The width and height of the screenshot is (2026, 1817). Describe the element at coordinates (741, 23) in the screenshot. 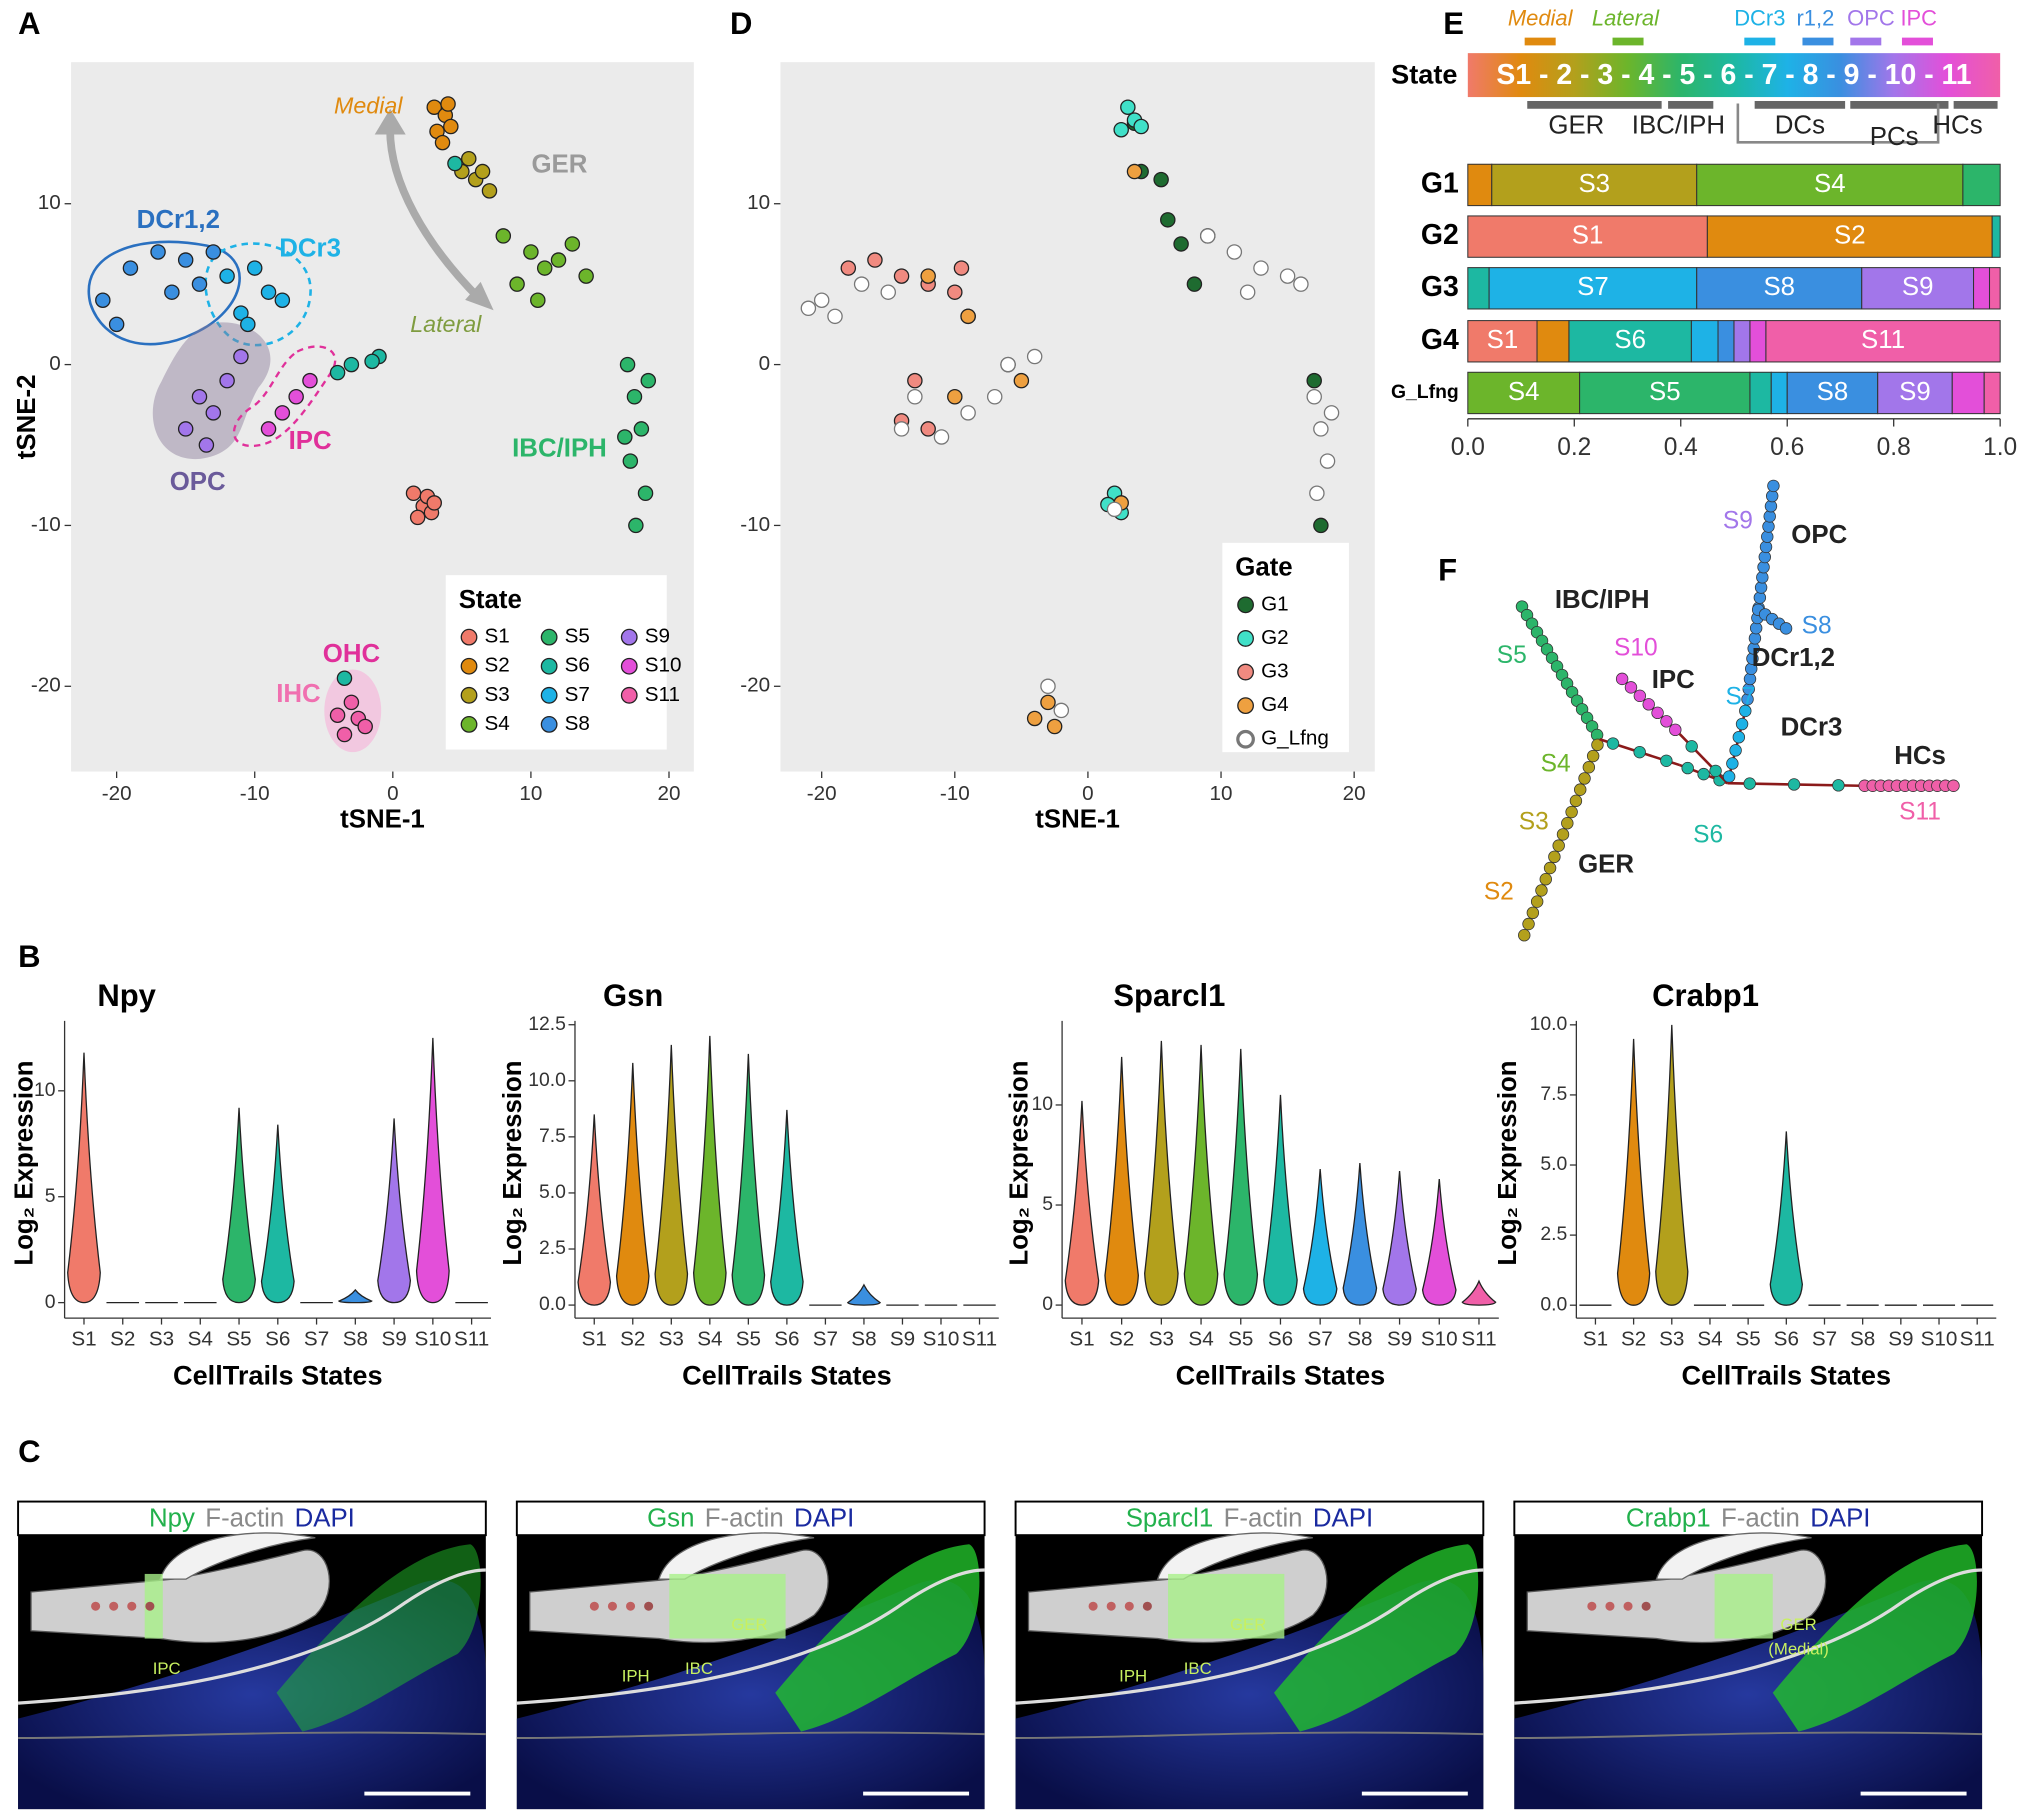

I see `panel-label: D` at that location.